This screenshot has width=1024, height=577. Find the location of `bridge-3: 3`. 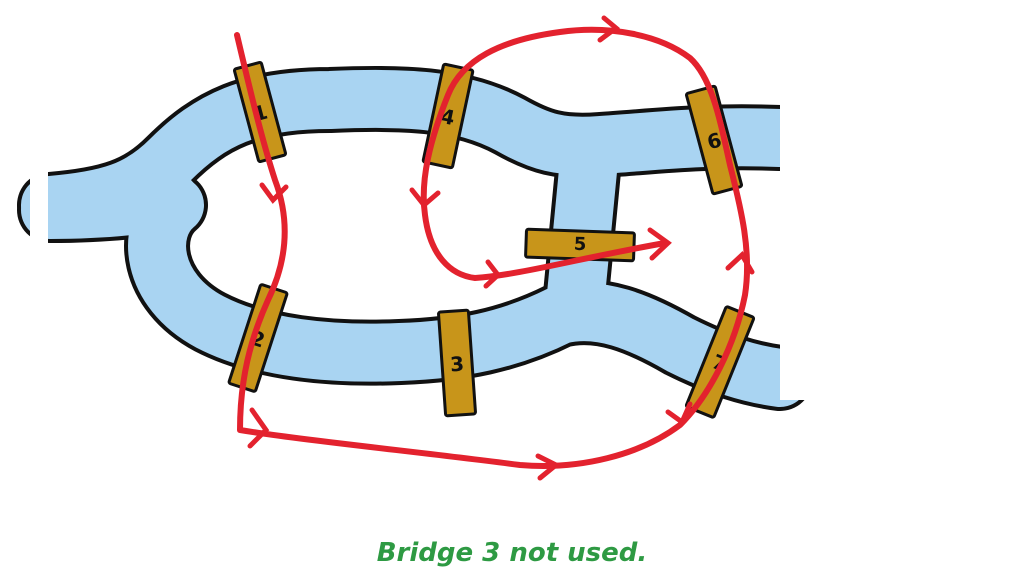

bridge-3: 3 is located at coordinates (457, 363).